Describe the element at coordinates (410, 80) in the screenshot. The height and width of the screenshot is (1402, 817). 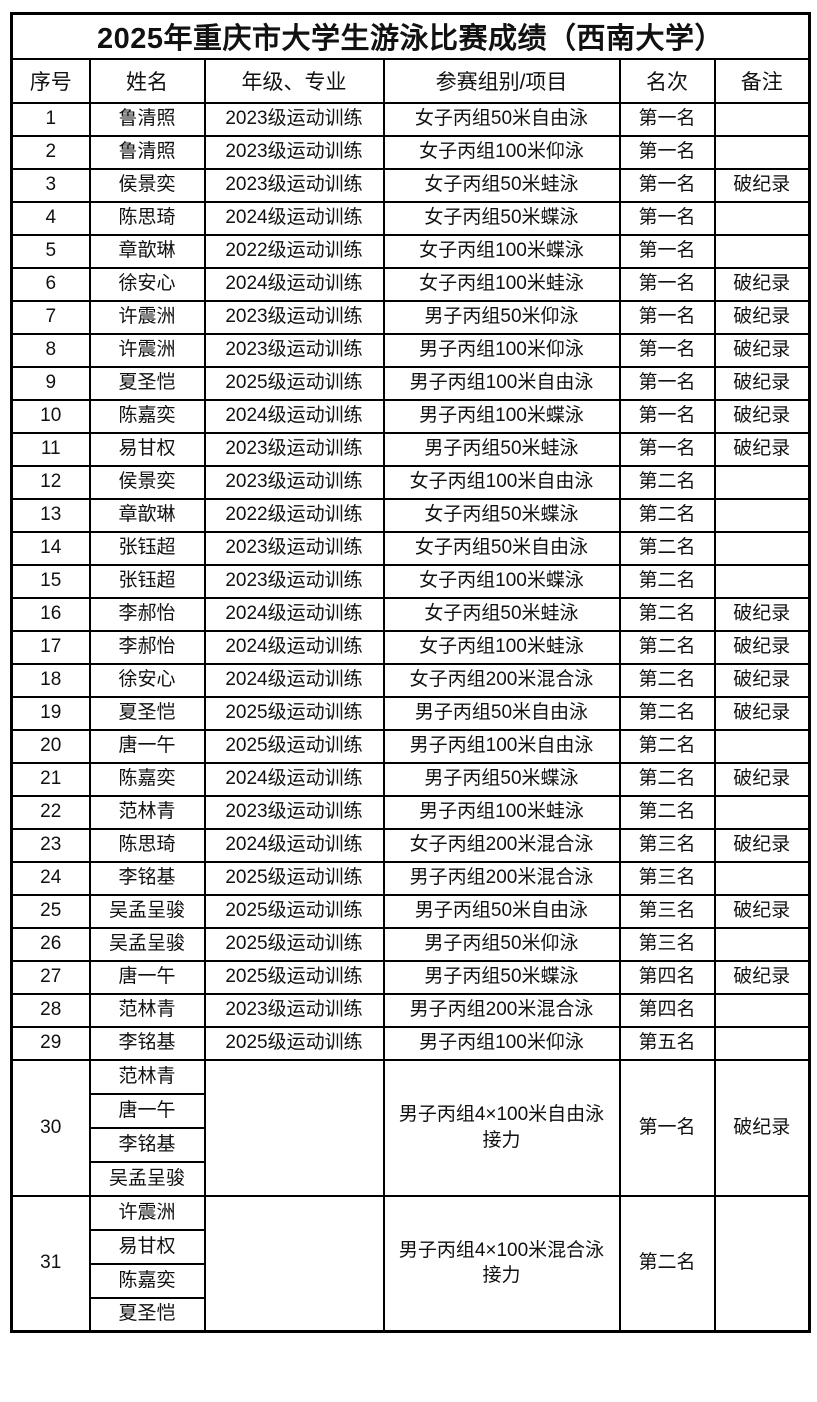
I see `header-row: 序号 姓名 年级、专业 参赛组别/项目 名次 备注` at that location.